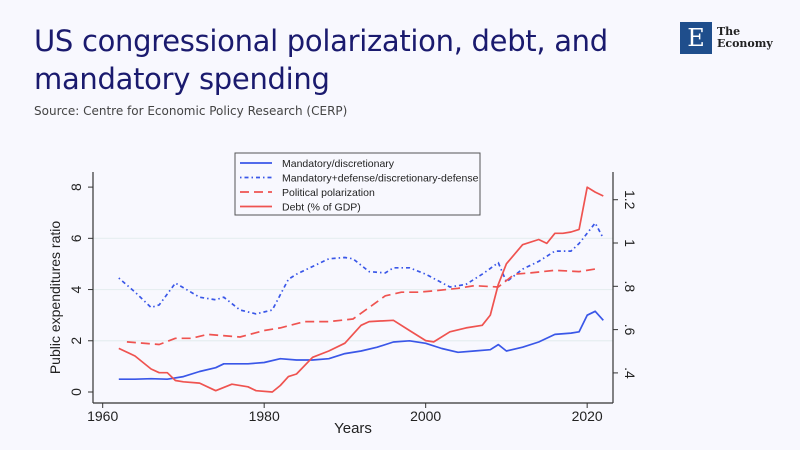 The height and width of the screenshot is (450, 800). What do you see at coordinates (630, 286) in the screenshot?
I see `y-tick-label-right: .8` at bounding box center [630, 286].